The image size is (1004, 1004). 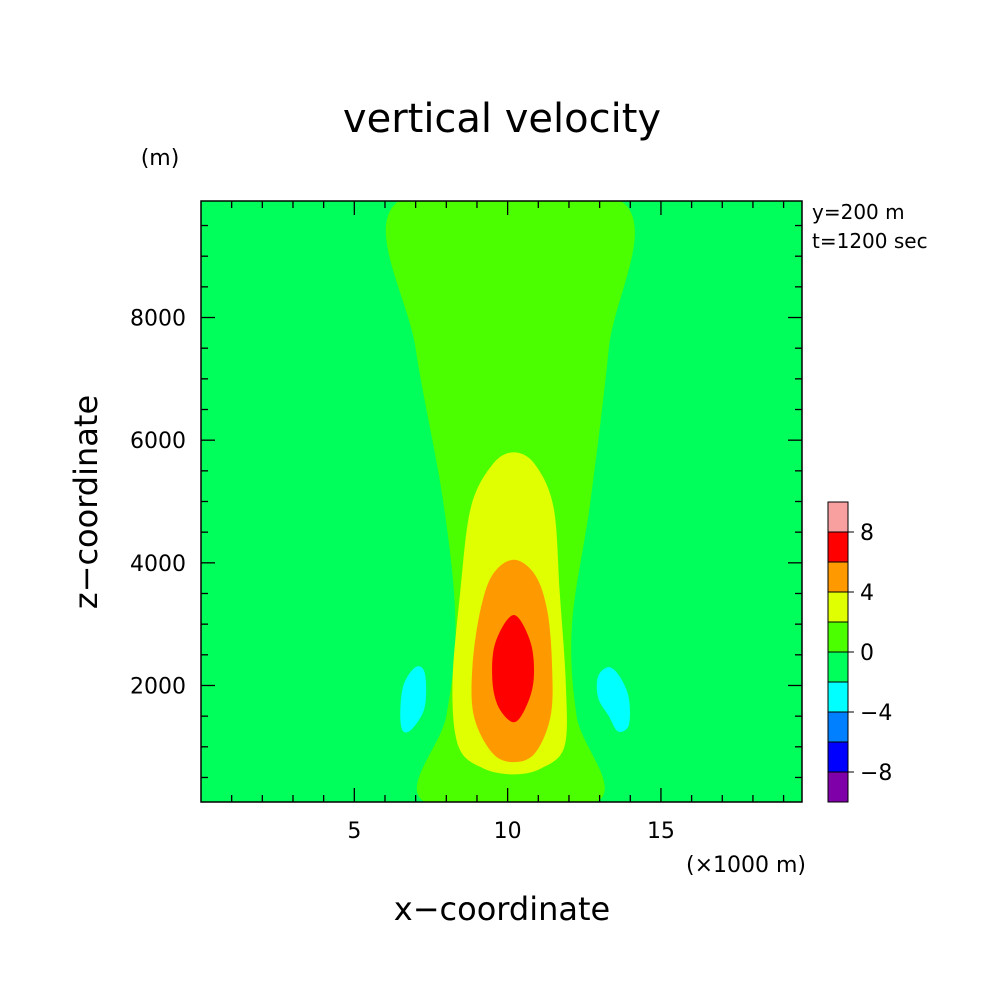 What do you see at coordinates (158, 686) in the screenshot?
I see `y-tick-label: 2000` at bounding box center [158, 686].